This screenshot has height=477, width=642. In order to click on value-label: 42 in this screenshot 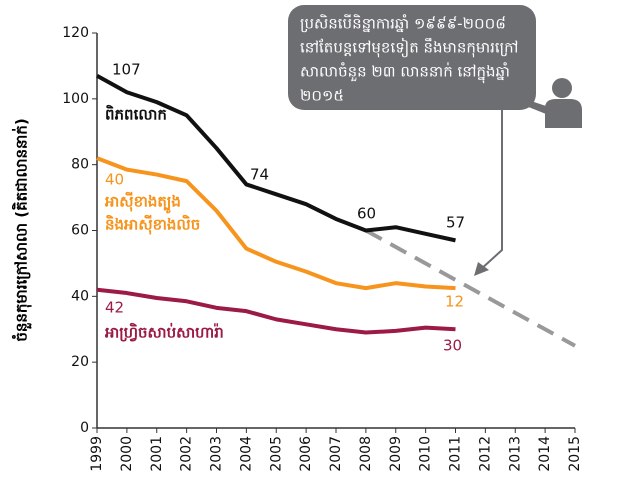, I will do `click(114, 308)`.